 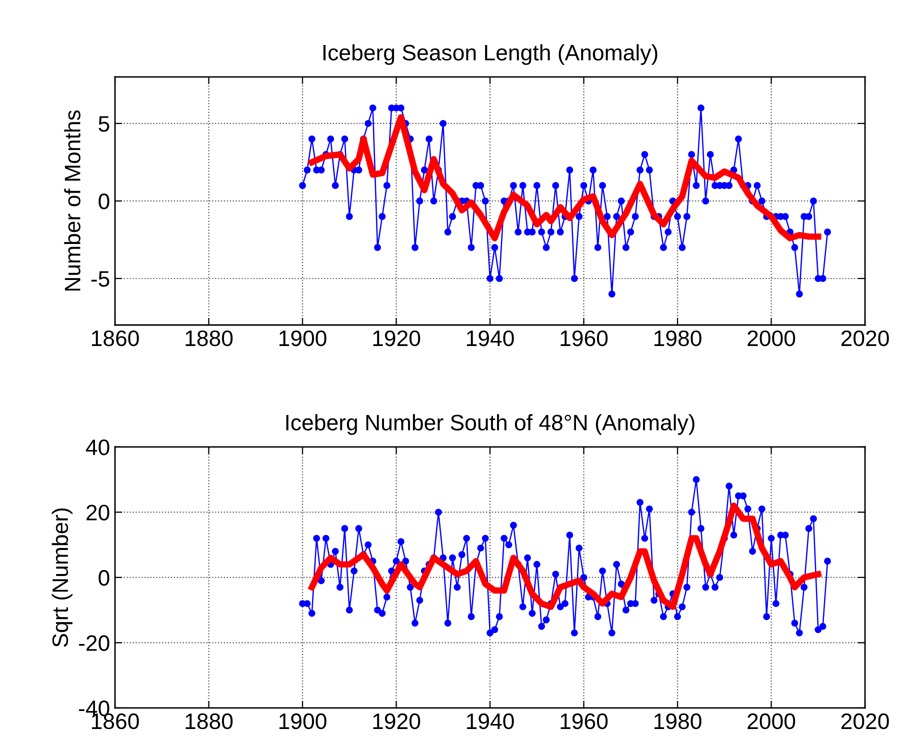 I want to click on chart-title: Iceberg Season Length (Anomaly), so click(x=490, y=54).